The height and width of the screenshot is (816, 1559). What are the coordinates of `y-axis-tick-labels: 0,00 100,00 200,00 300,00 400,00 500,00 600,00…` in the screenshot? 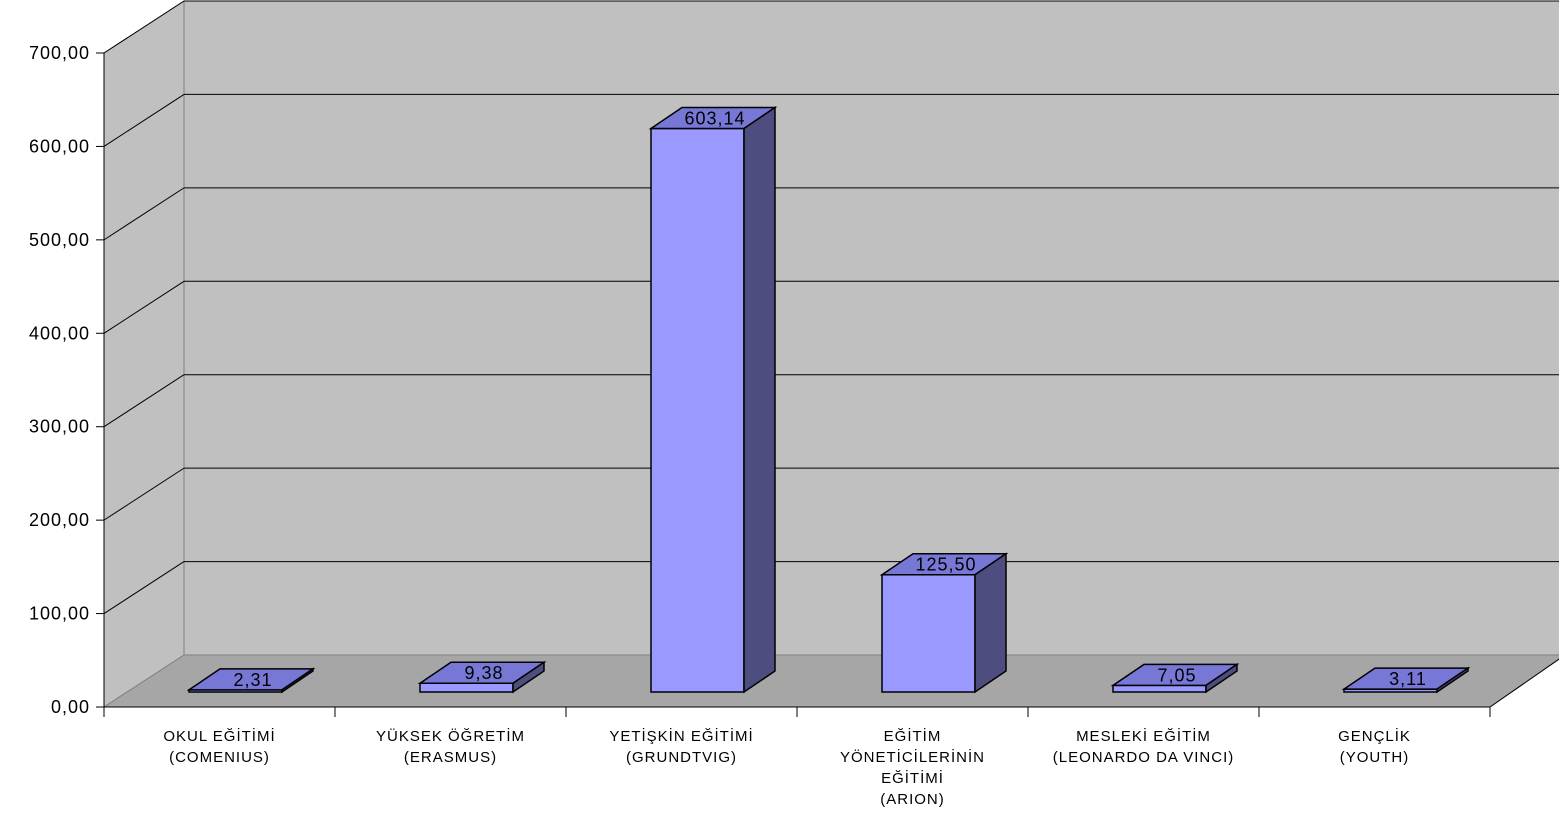 It's located at (59, 380).